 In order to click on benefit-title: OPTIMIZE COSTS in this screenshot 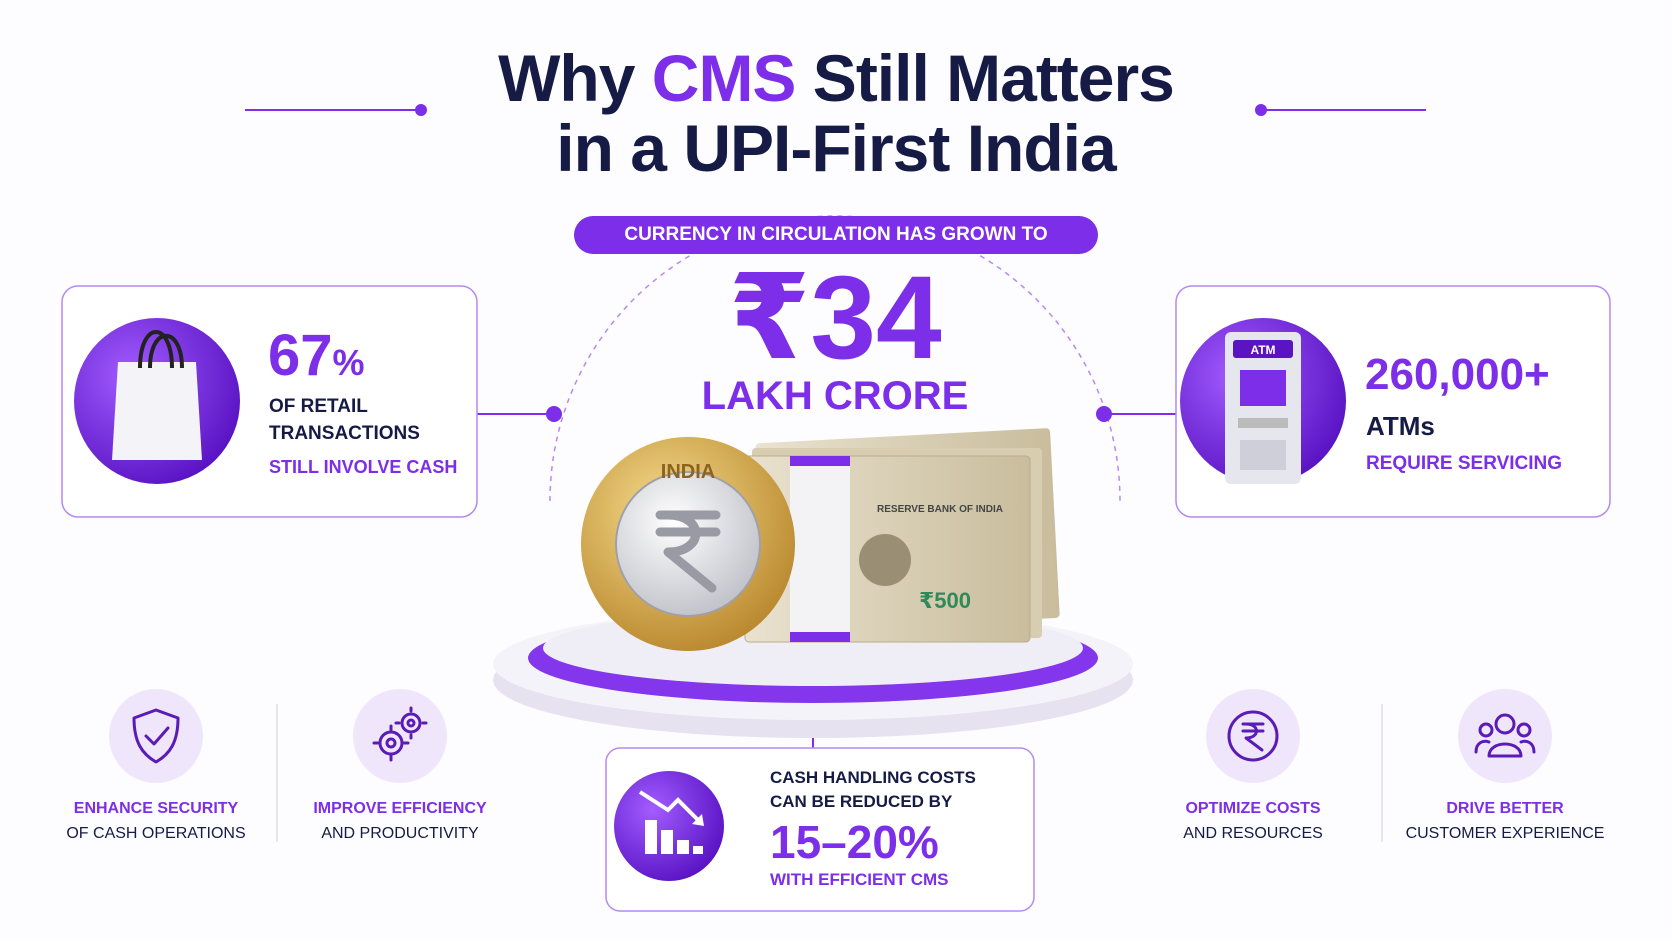, I will do `click(1253, 808)`.